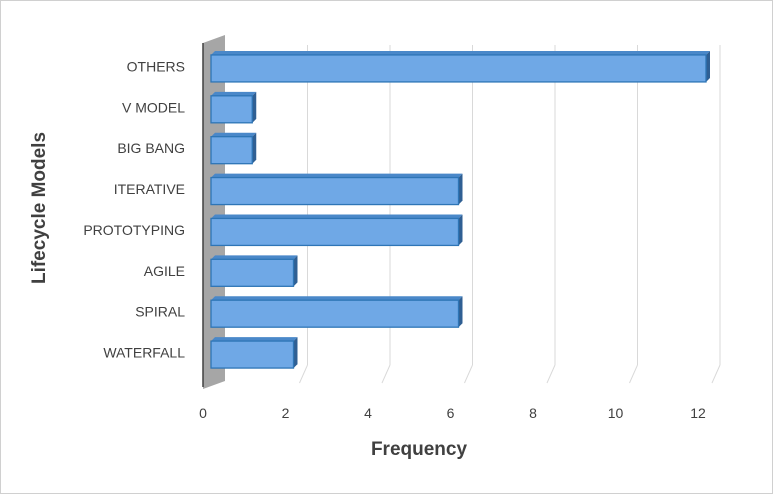 This screenshot has width=773, height=498. I want to click on x-tick-label: 4, so click(368, 413).